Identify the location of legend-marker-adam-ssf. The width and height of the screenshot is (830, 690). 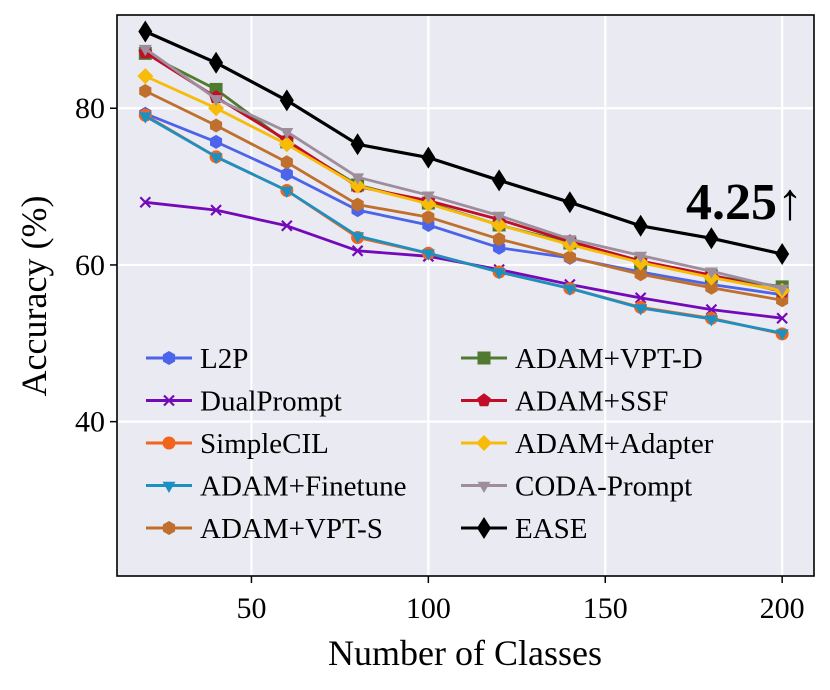
(484, 400).